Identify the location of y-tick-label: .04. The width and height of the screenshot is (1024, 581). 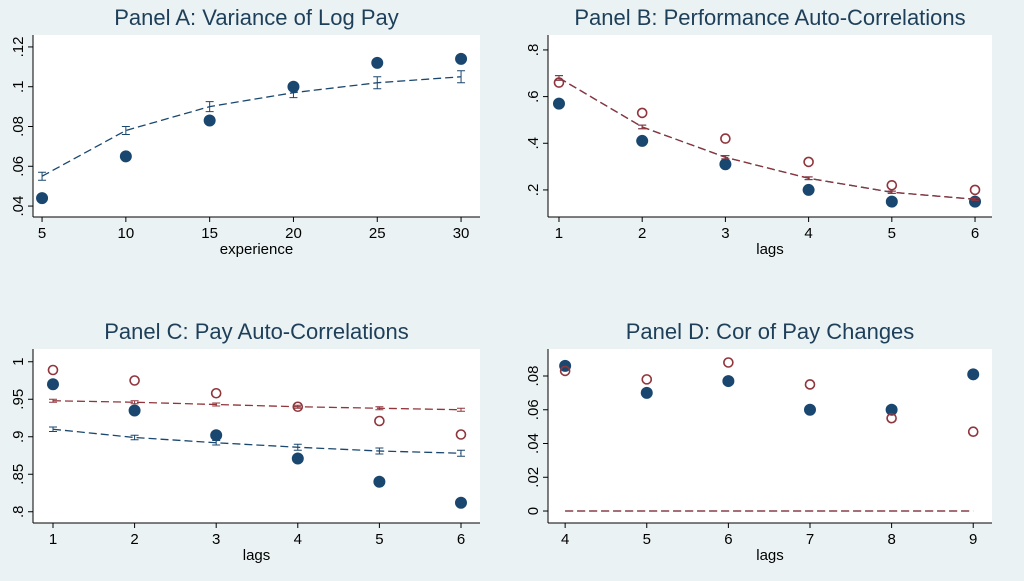
(18, 206).